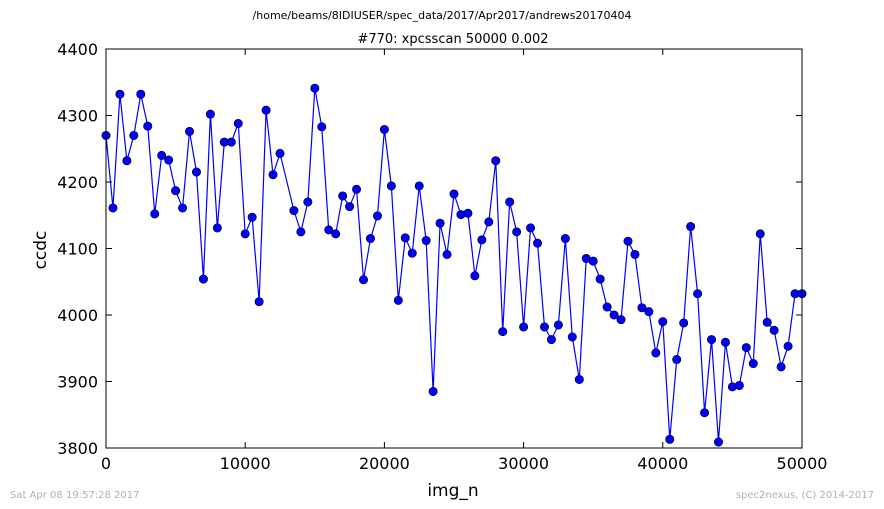 Image resolution: width=884 pixels, height=509 pixels. What do you see at coordinates (77, 249) in the screenshot?
I see `y-tick-label: 4100` at bounding box center [77, 249].